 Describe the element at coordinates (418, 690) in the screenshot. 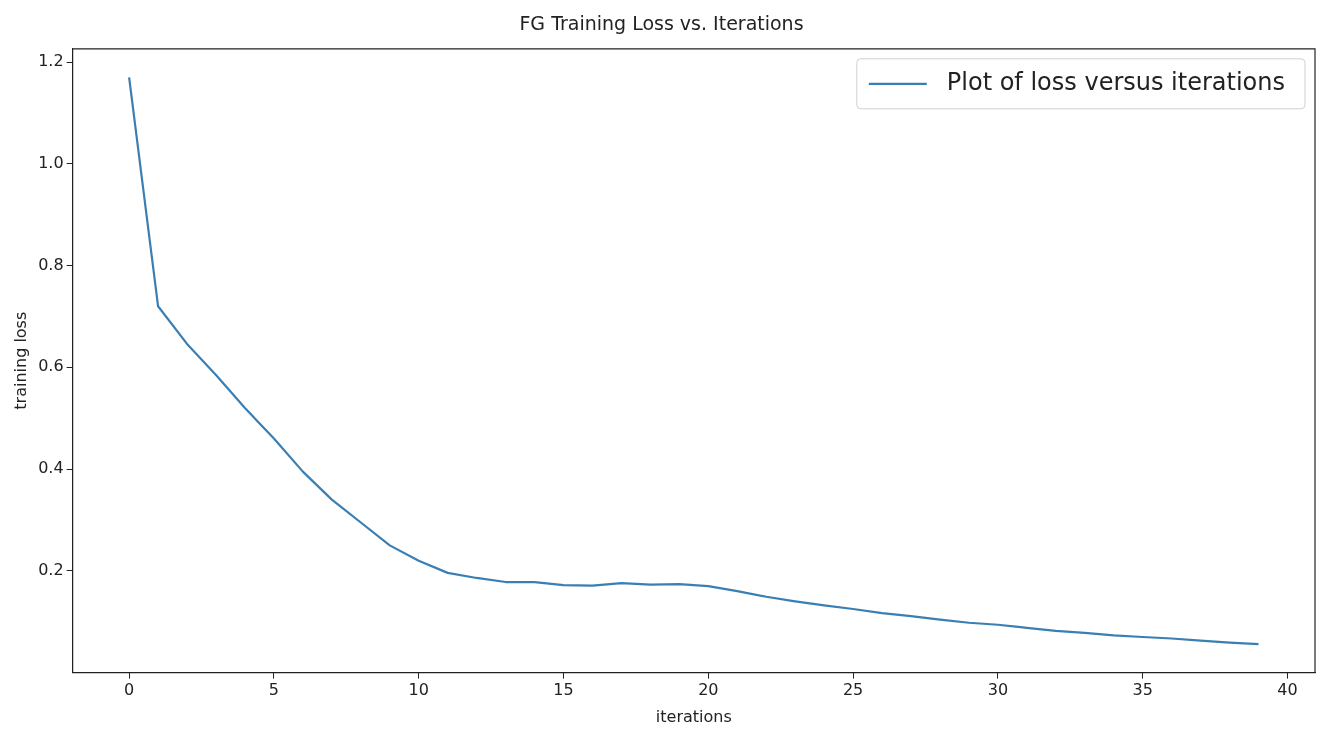

I see `x-tick-label: 10` at that location.